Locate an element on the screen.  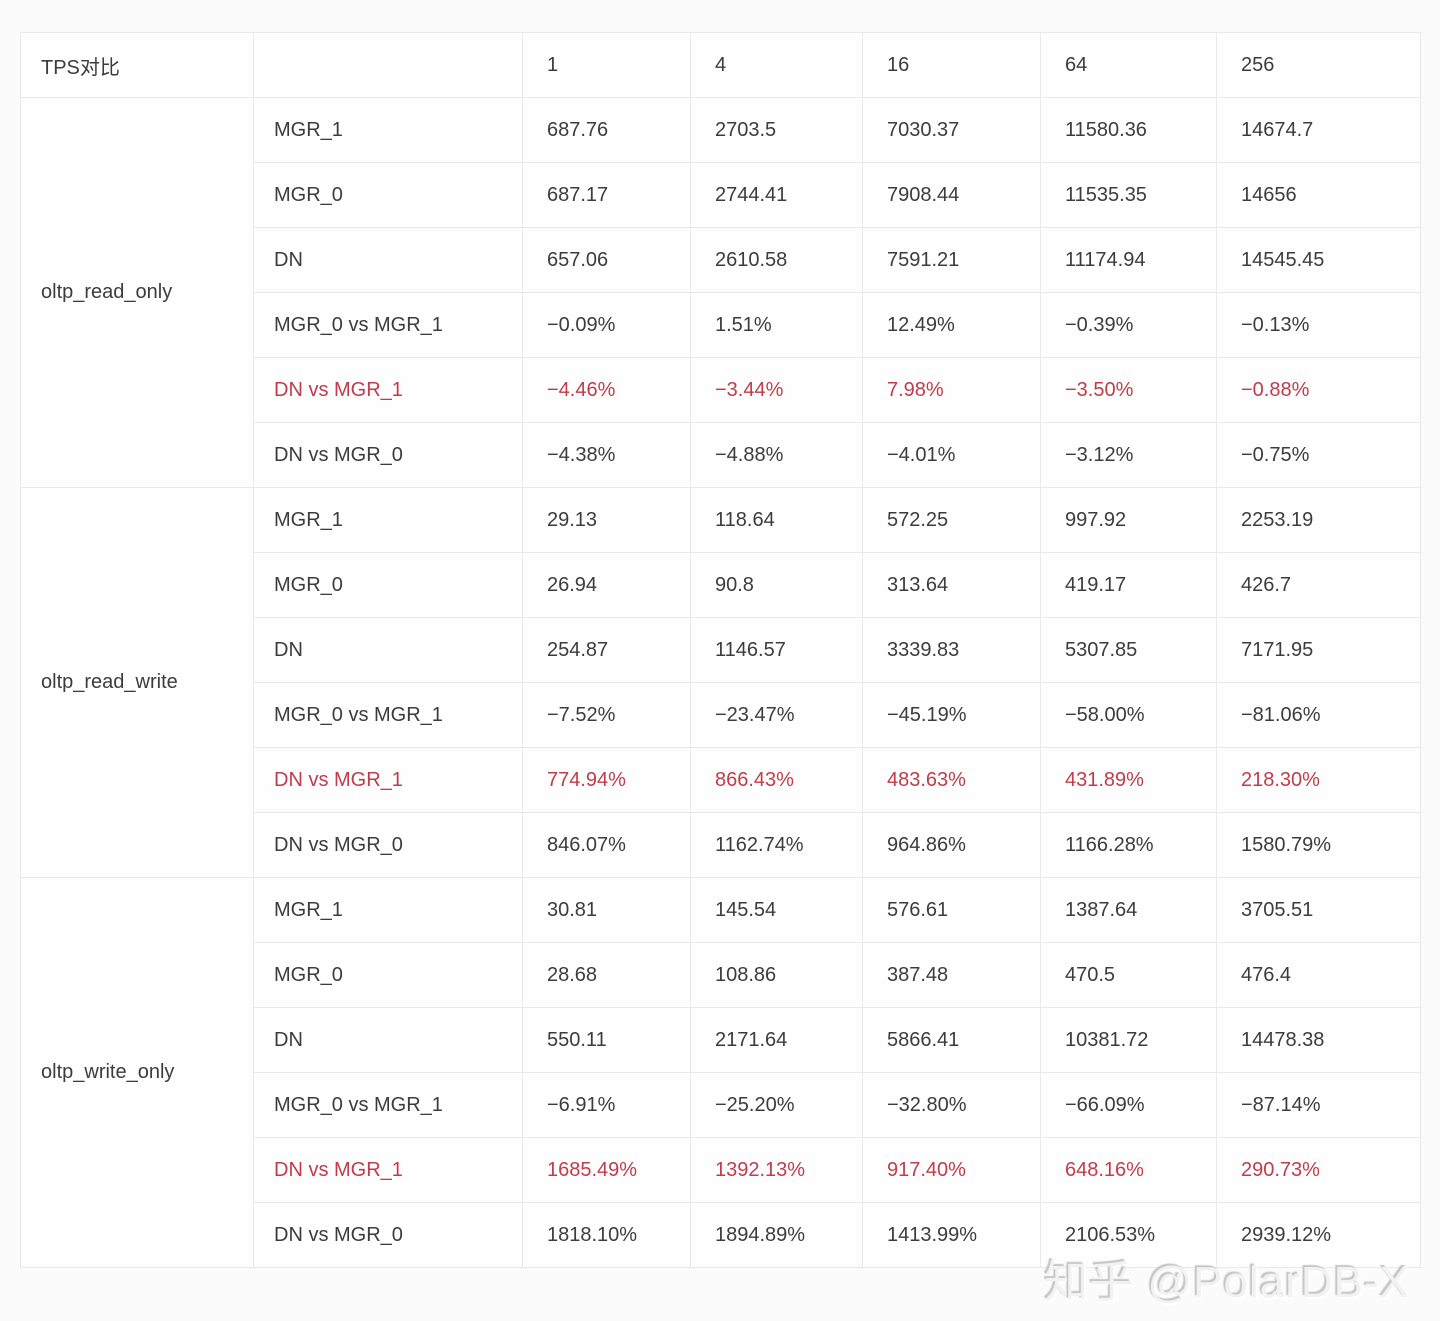
table-row: DN 550.11 2171.64 5866.41 10381.72 14478.38 is located at coordinates (721, 1040).